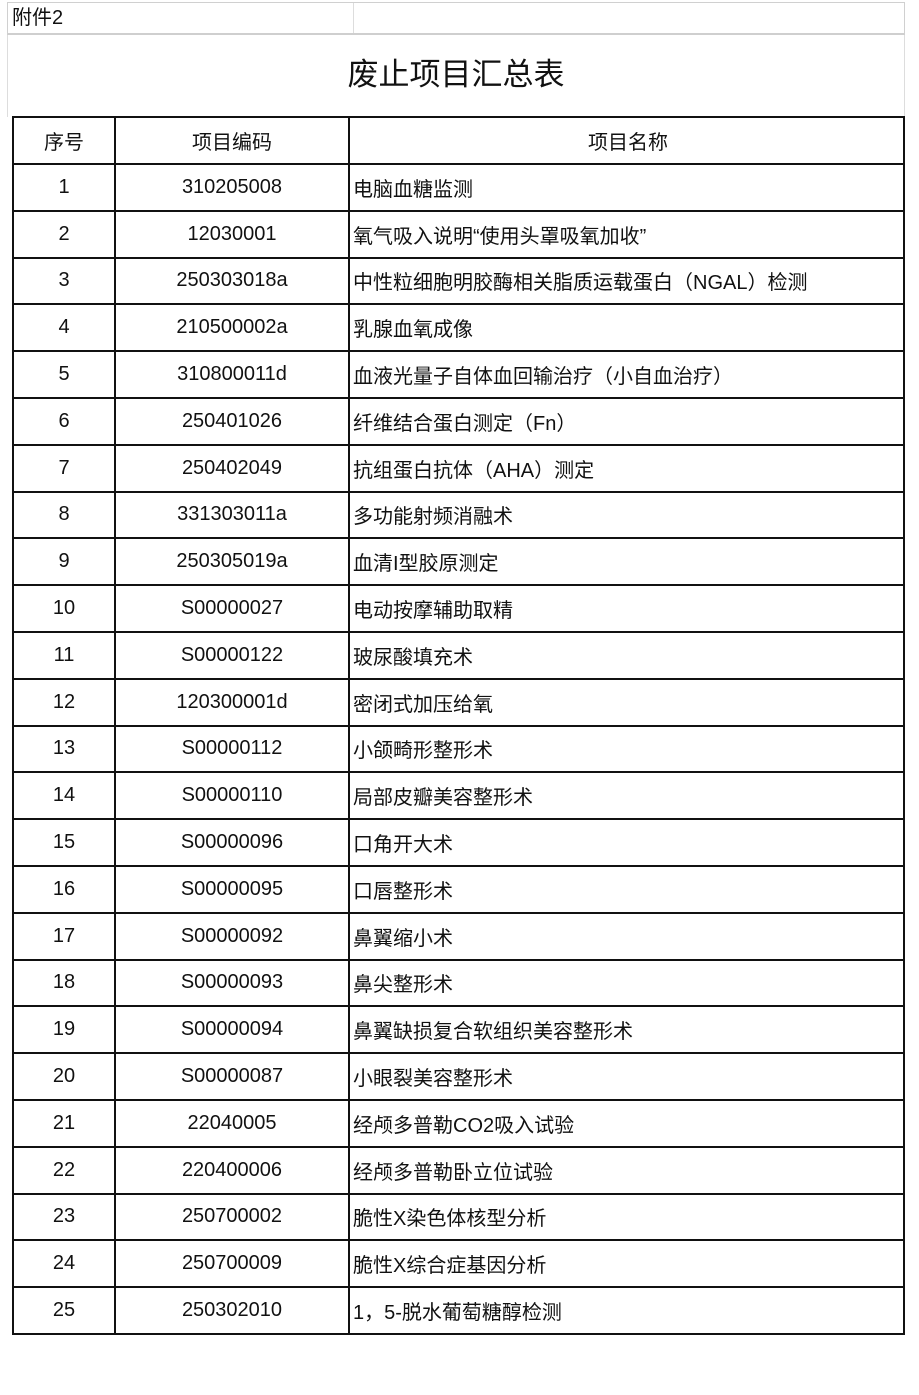 Image resolution: width=919 pixels, height=1395 pixels. Describe the element at coordinates (626, 702) in the screenshot. I see `cell-name: 密闭式加压给氧` at that location.